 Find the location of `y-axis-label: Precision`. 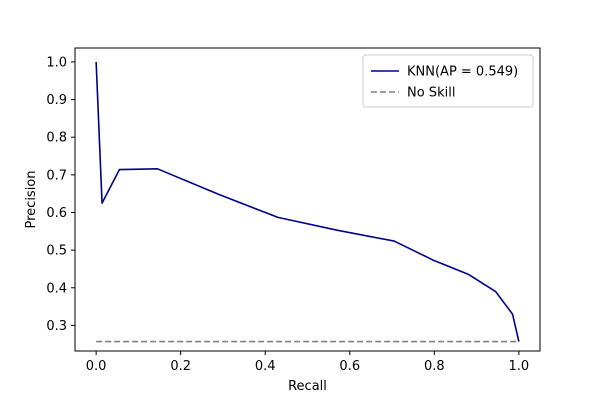

y-axis-label: Precision is located at coordinates (31, 199).